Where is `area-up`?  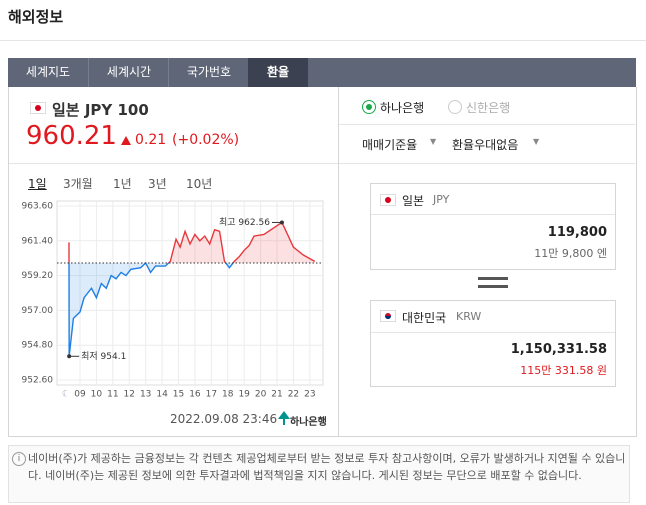
area-up is located at coordinates (191, 242).